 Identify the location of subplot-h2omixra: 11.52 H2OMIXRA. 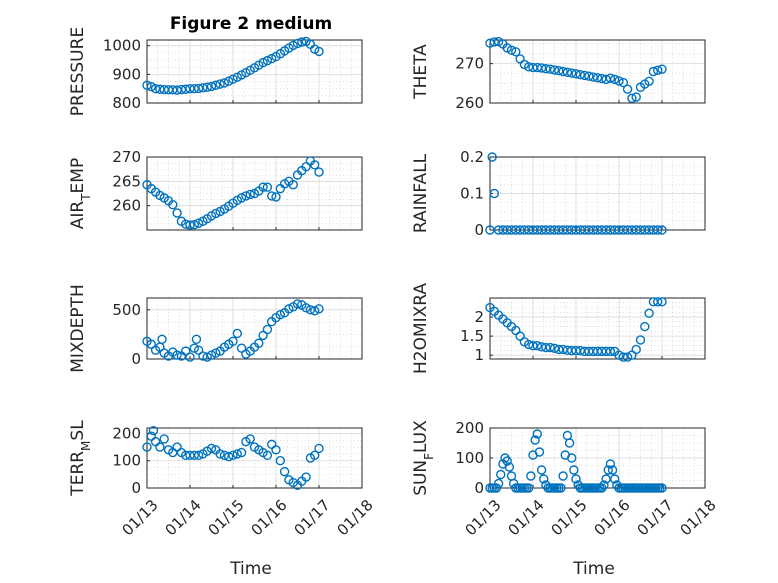
(558, 328).